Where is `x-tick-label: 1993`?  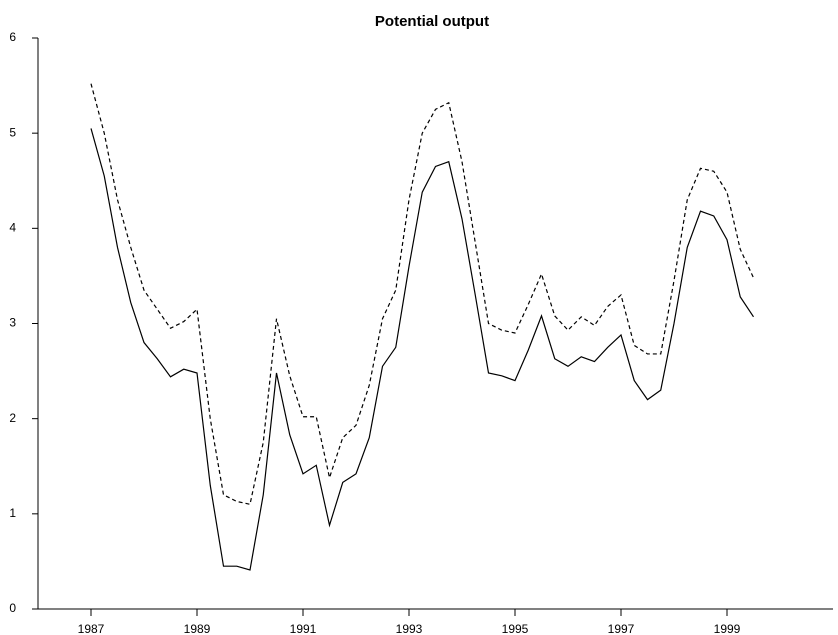
x-tick-label: 1993 is located at coordinates (409, 628).